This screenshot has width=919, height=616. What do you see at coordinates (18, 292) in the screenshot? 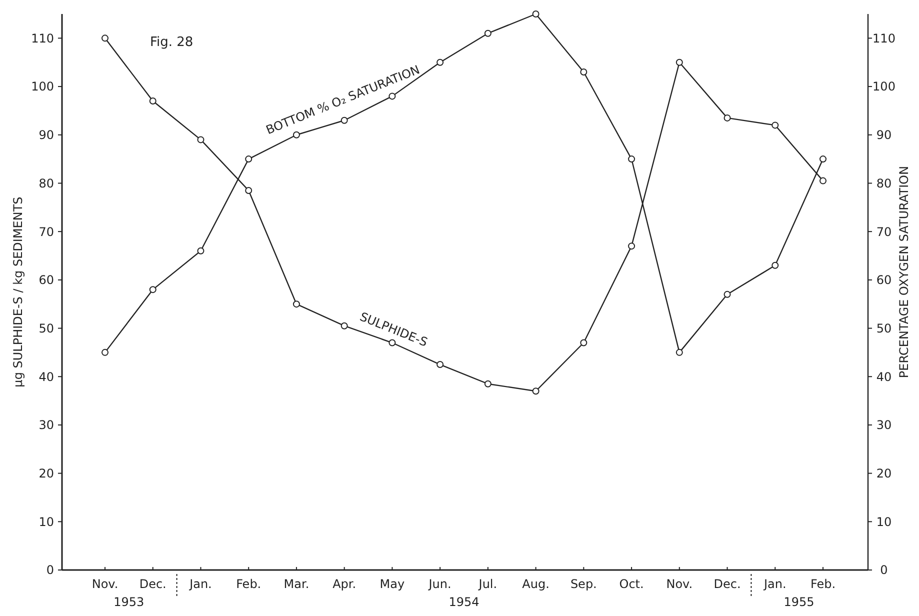
I see `y-axis-title: µg SULPHIDE-S / kg SEDIMENTS` at bounding box center [18, 292].